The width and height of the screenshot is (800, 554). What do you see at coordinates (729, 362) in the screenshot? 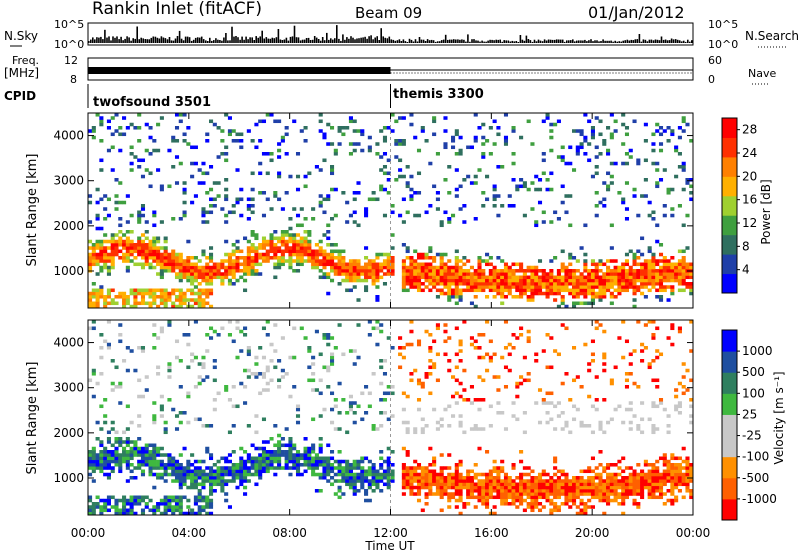
I see `velocity-colorbar-swatch` at bounding box center [729, 362].